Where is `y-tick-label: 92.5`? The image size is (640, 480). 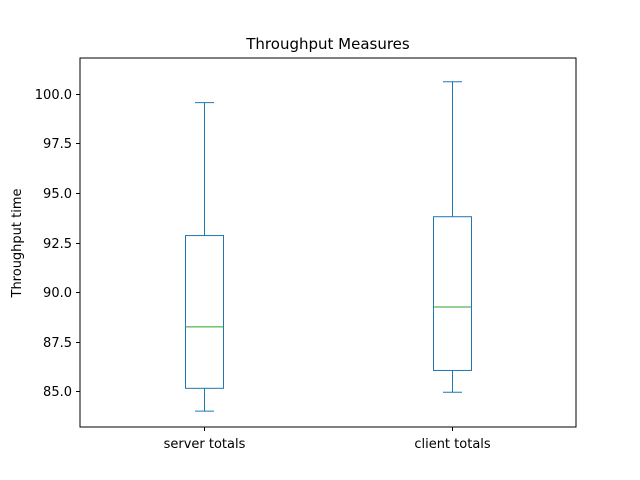
y-tick-label: 92.5 is located at coordinates (57, 244).